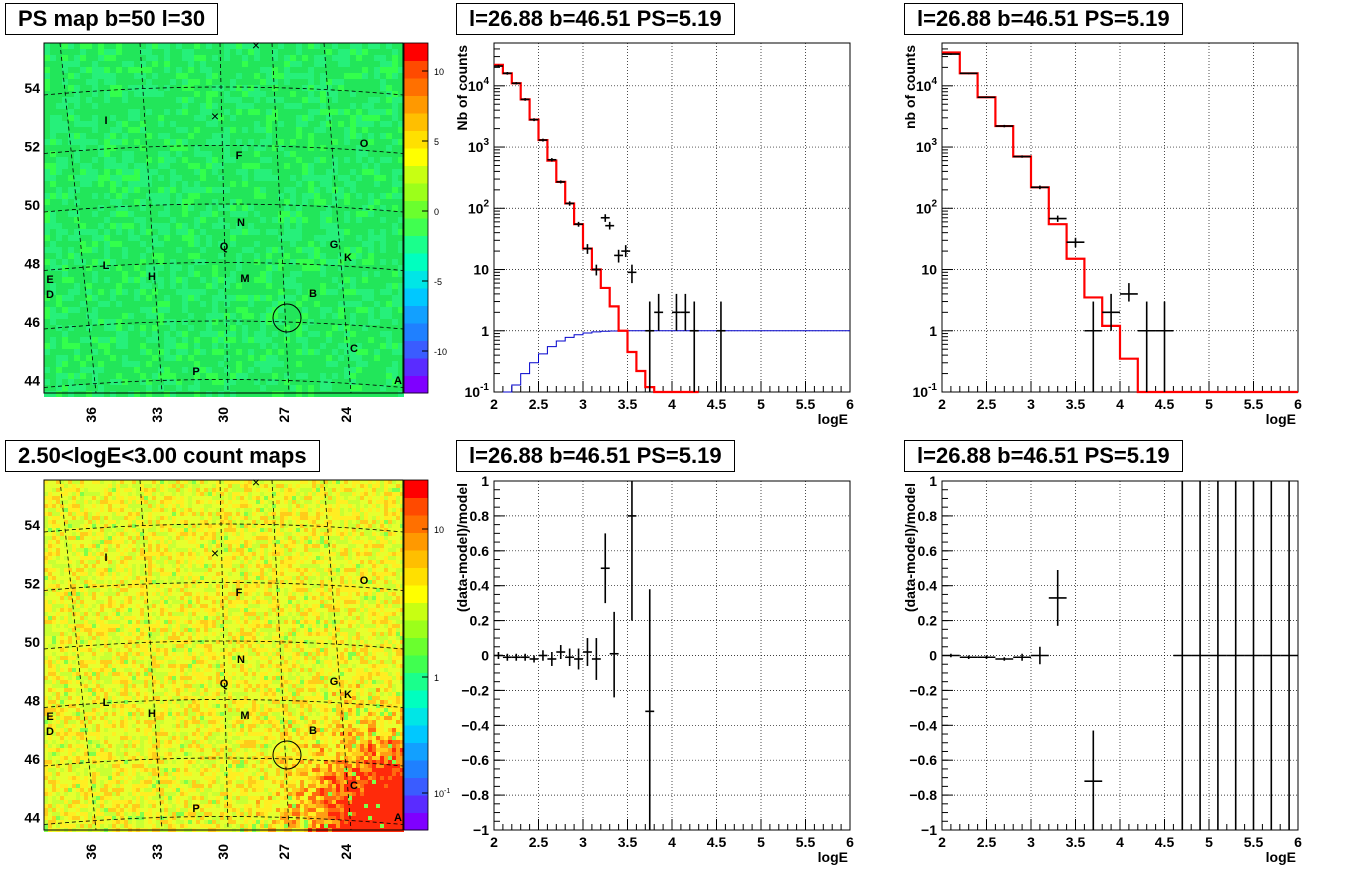  Describe the element at coordinates (50, 295) in the screenshot. I see `source-label: D` at that location.